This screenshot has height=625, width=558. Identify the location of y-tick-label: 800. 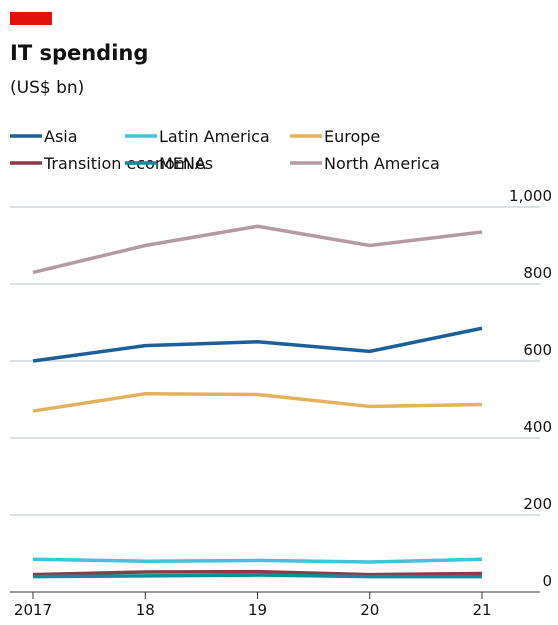
(537, 273).